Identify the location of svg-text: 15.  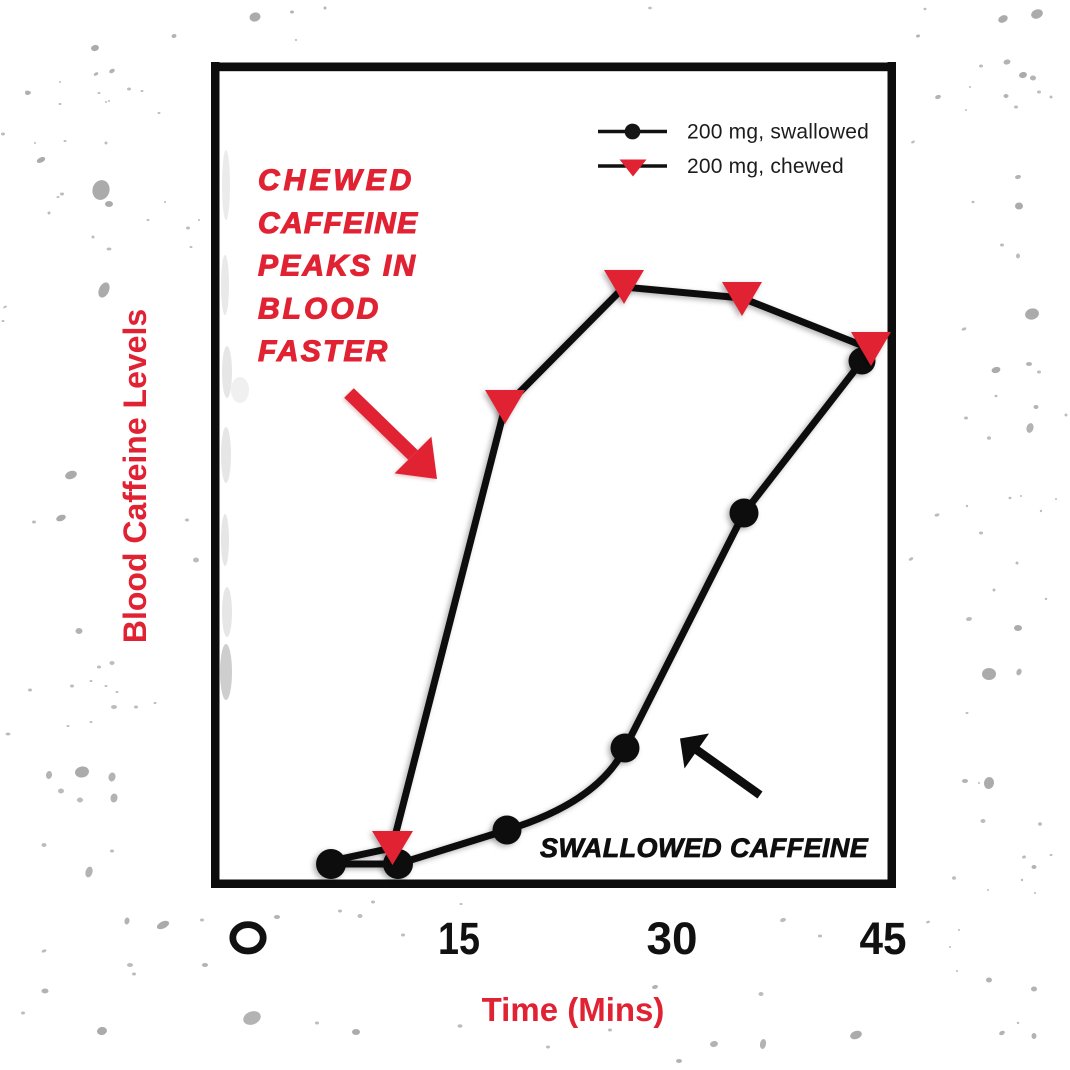
(459, 938).